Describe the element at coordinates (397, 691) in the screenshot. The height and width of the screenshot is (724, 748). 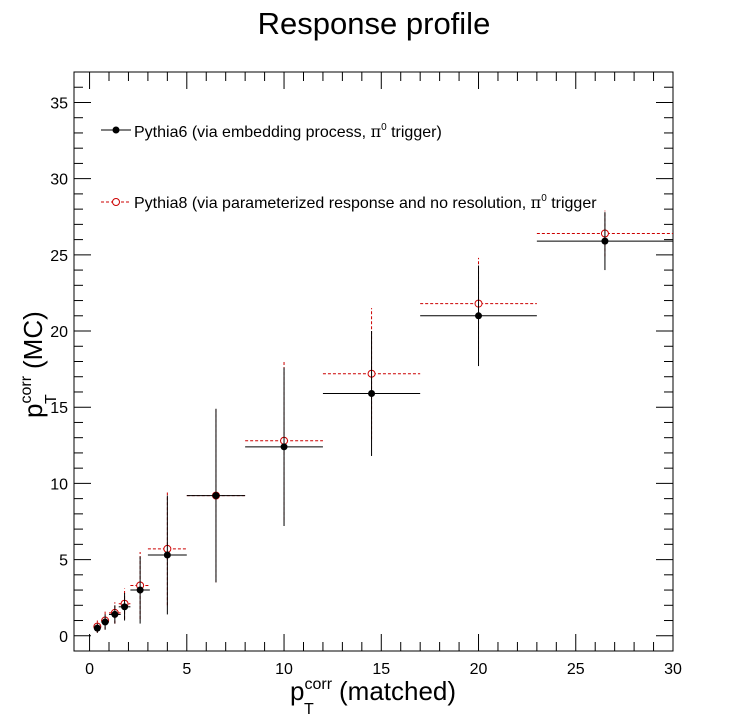
I see `x-axis-label-suffix: (matched)` at that location.